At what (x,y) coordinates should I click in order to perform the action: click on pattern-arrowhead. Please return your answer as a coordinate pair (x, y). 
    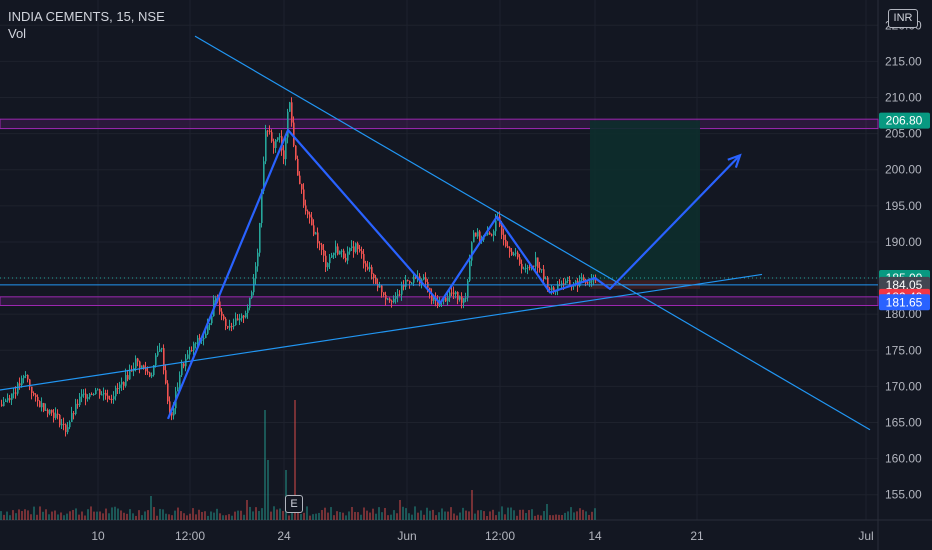
    Looking at the image, I should click on (734, 160).